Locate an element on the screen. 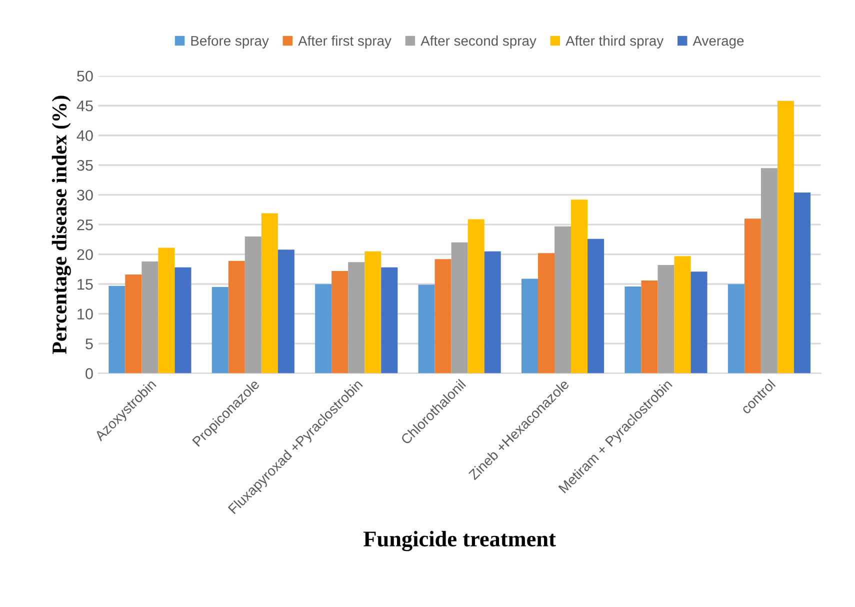  y-tick-label: 25 is located at coordinates (85, 224).